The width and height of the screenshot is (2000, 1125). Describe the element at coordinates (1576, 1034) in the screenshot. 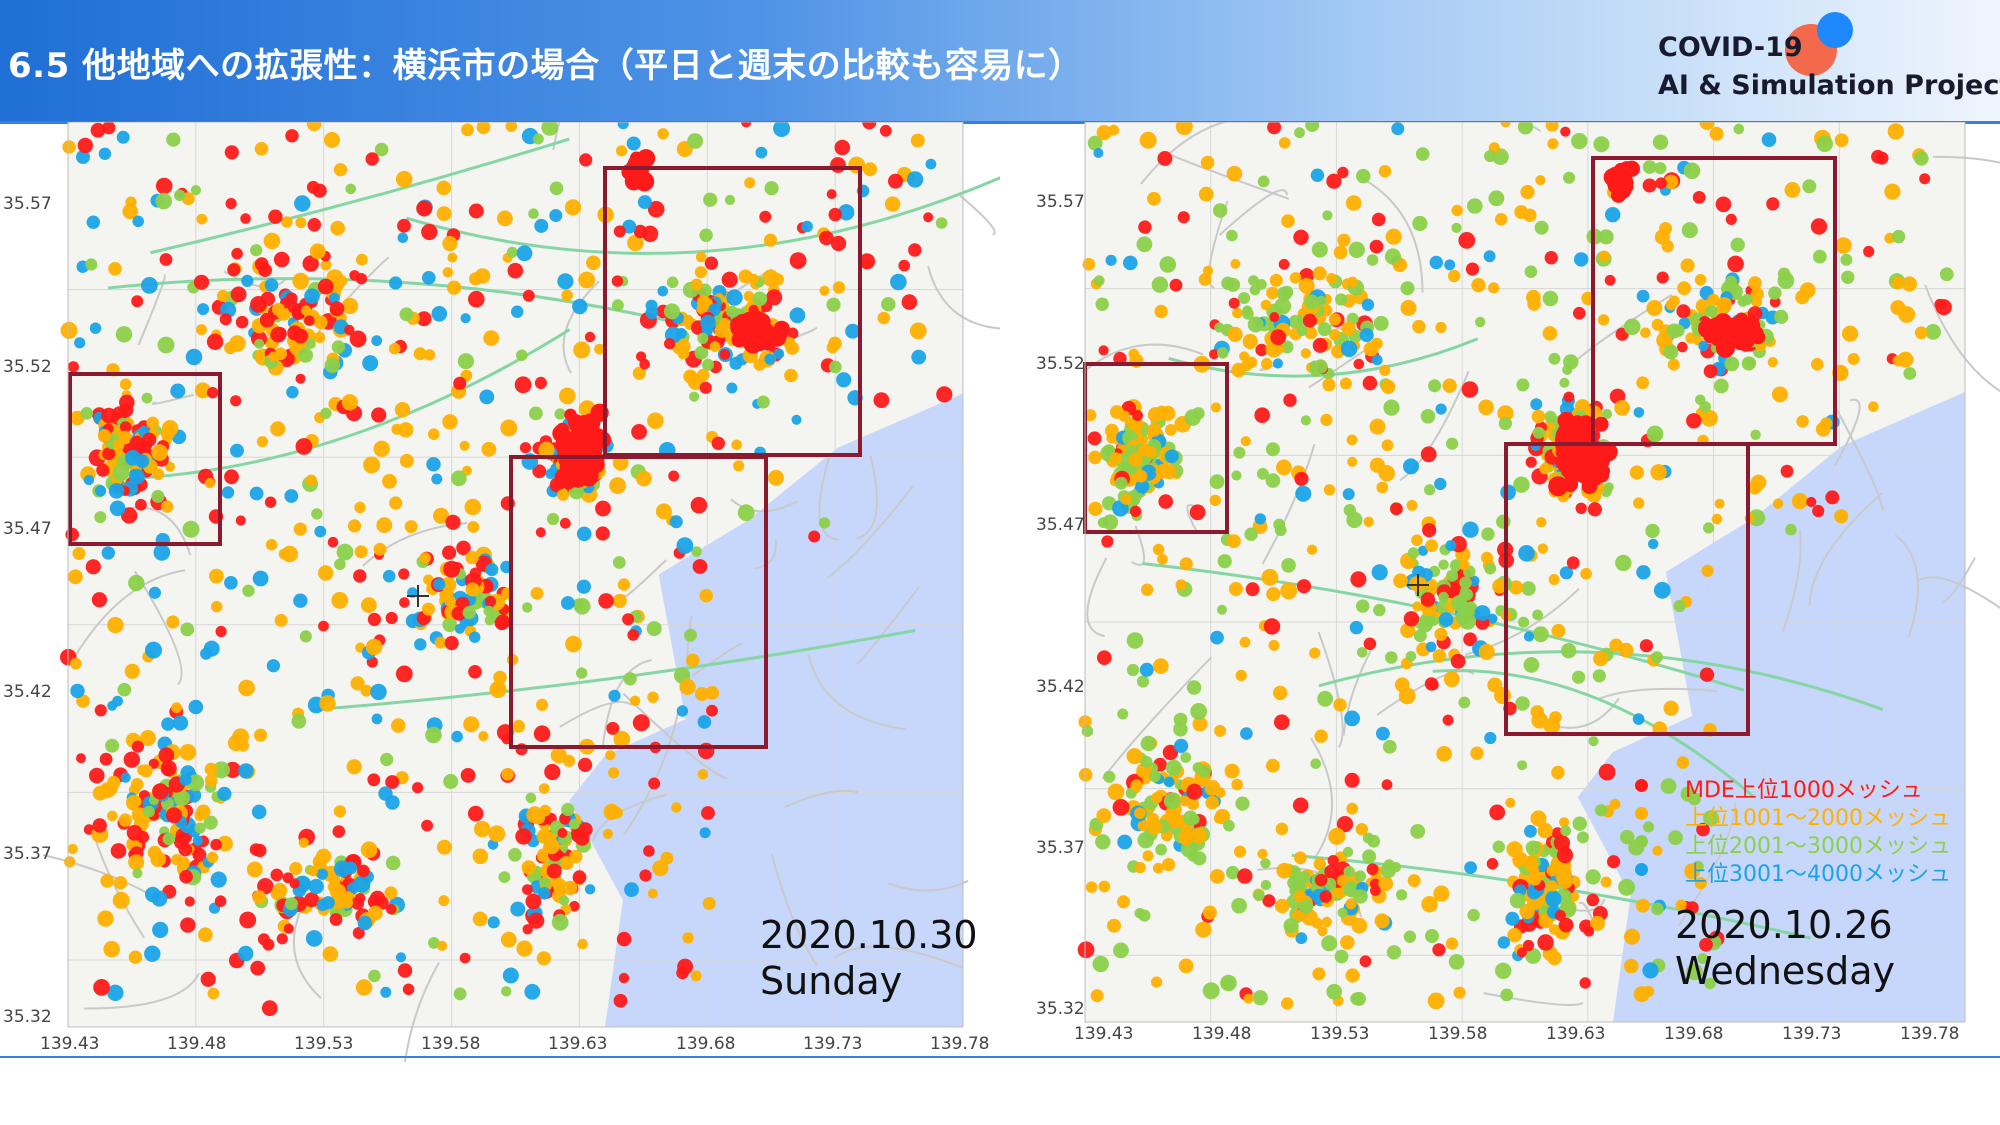

I see `lon-tick: 139.63` at that location.